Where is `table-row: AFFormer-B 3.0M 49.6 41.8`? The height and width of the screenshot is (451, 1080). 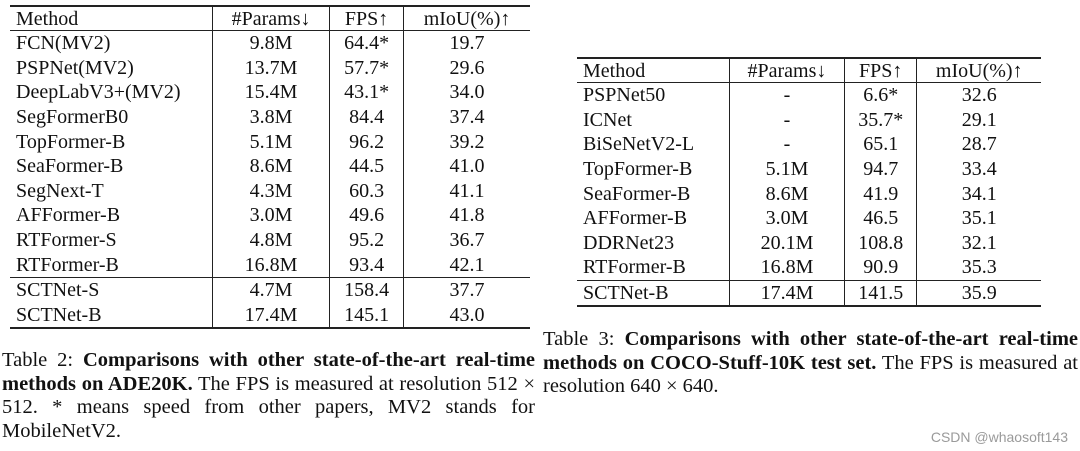
table-row: AFFormer-B 3.0M 49.6 41.8 is located at coordinates (270, 215).